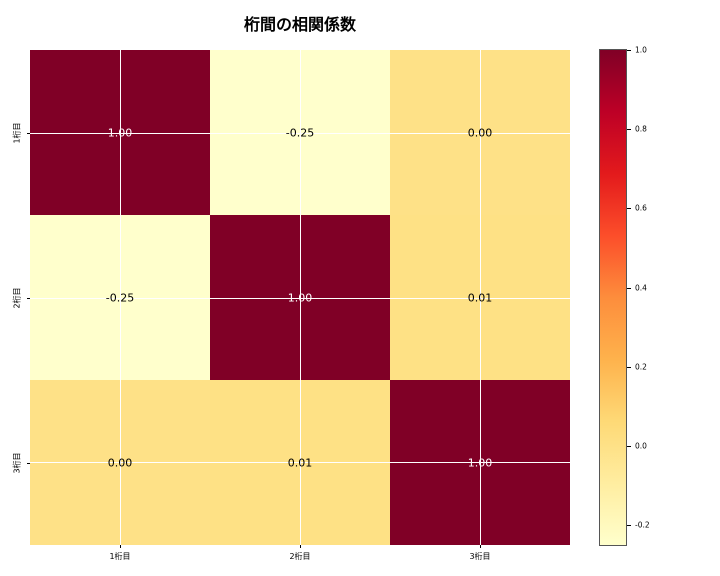 This screenshot has height=576, width=720. Describe the element at coordinates (641, 288) in the screenshot. I see `colorbar-tick-label: 0.4` at that location.